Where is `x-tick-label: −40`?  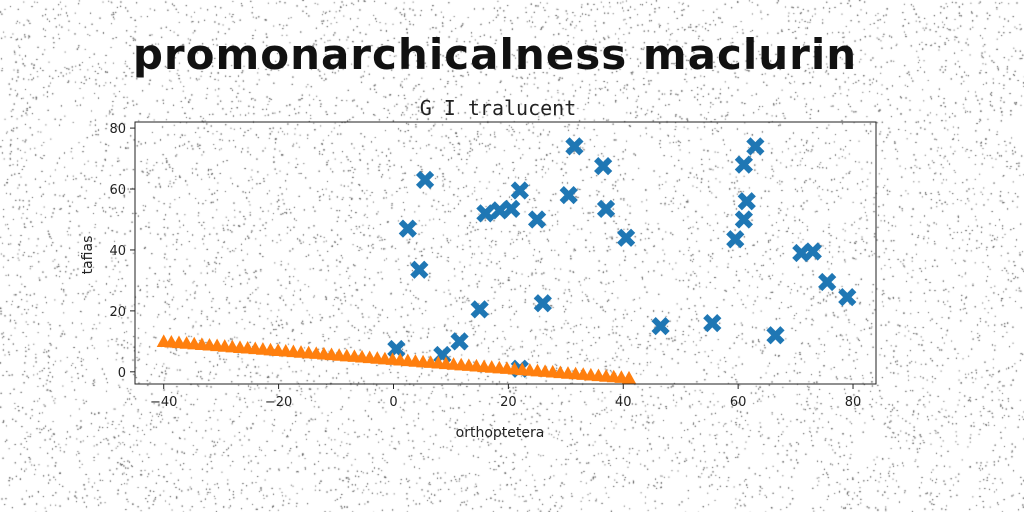
x-tick-label: −40 is located at coordinates (163, 402).